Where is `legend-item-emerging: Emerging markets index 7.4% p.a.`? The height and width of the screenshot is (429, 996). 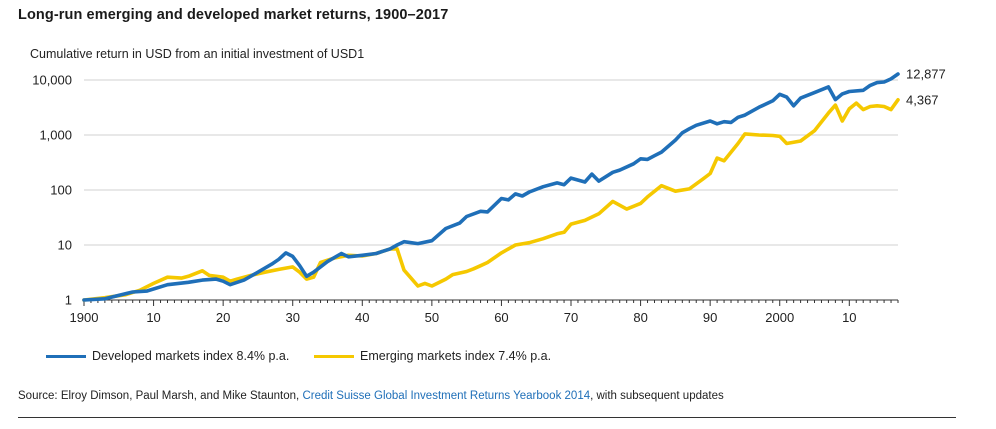 legend-item-emerging: Emerging markets index 7.4% p.a. is located at coordinates (432, 356).